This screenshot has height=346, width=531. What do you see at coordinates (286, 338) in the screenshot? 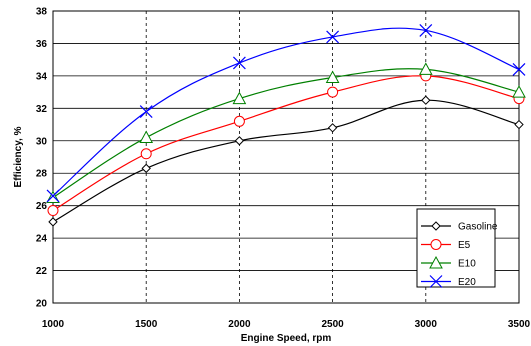
I see `x-axis-label: Engine Speed, rpm` at bounding box center [286, 338].